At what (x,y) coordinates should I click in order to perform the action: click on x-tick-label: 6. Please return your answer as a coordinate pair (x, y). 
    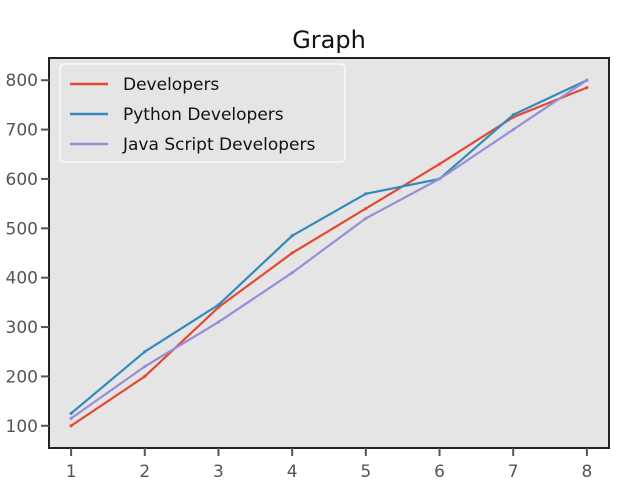
    Looking at the image, I should click on (439, 471).